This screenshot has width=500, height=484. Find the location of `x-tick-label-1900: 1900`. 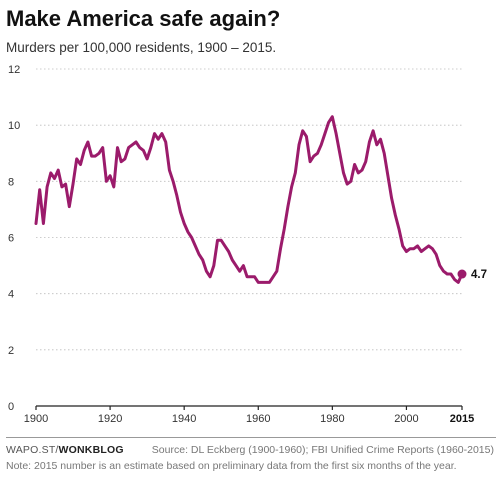

x-tick-label-1900: 1900 is located at coordinates (36, 419).